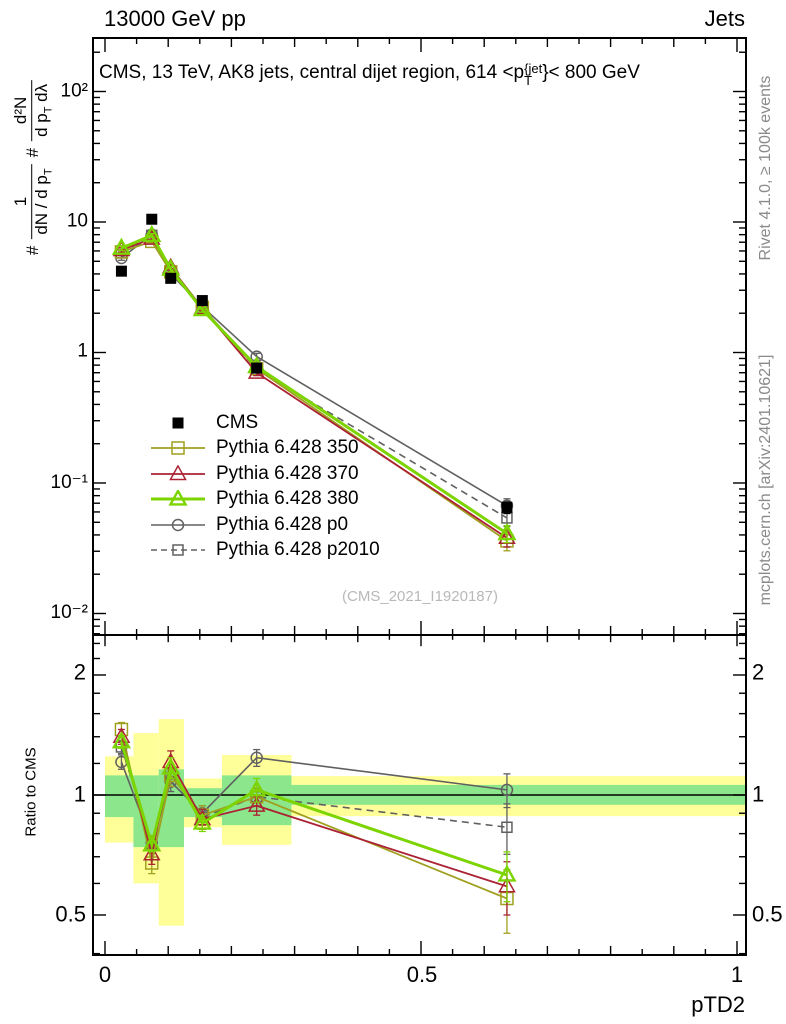 This screenshot has width=786, height=1024. I want to click on legend-item: Pythia 6.428 350, so click(265, 449).